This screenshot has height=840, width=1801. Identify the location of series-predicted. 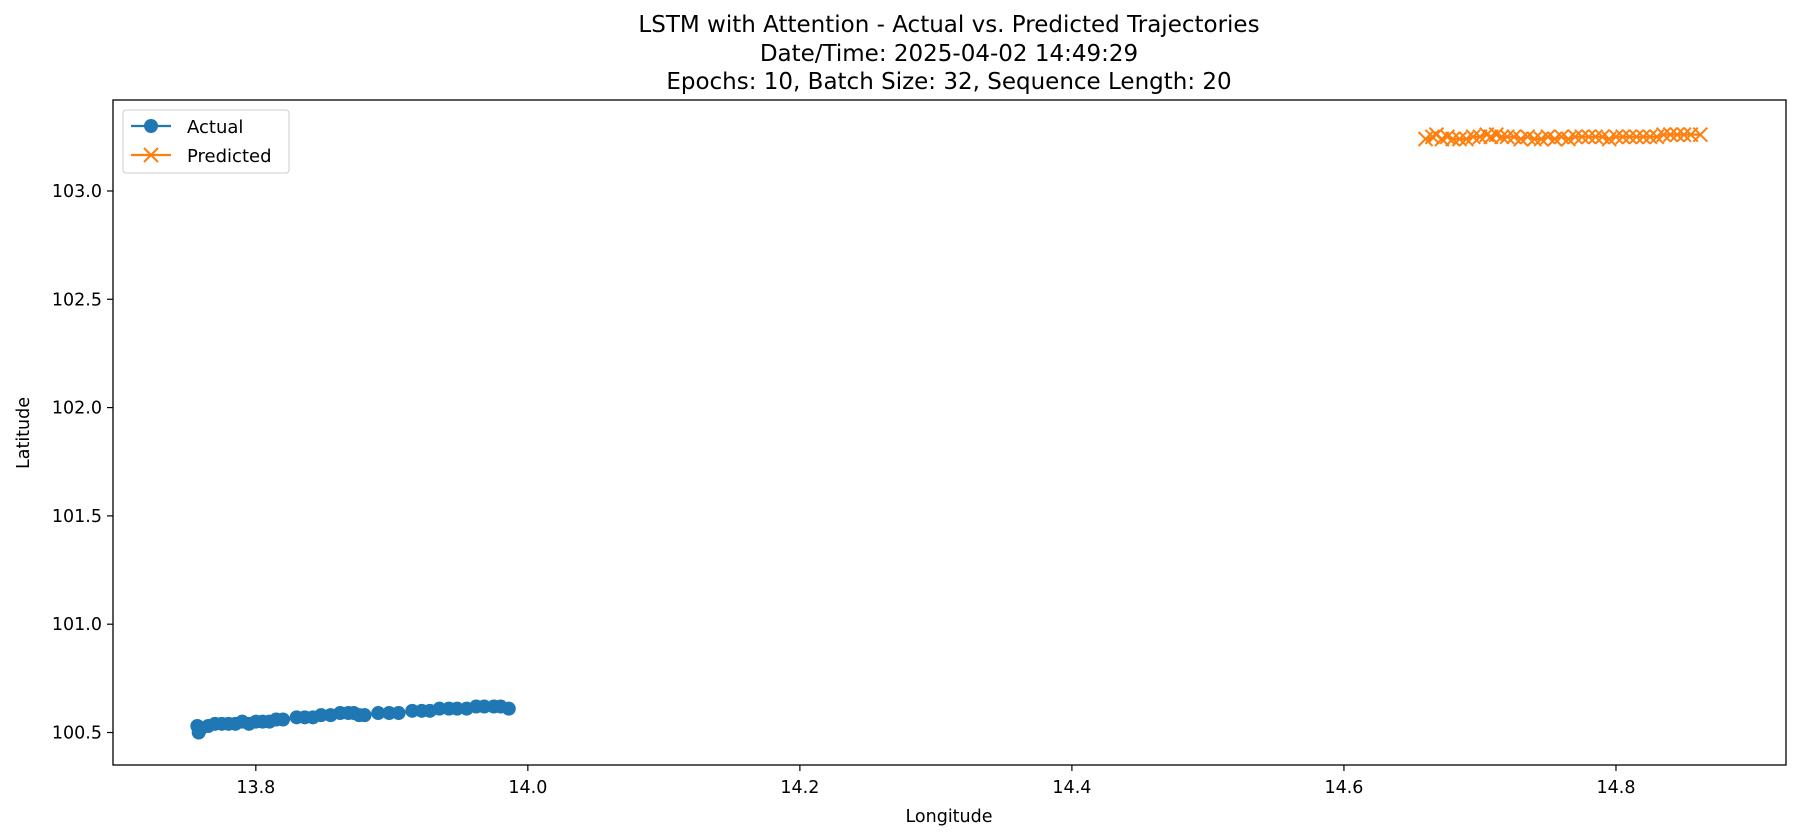
(1563, 136).